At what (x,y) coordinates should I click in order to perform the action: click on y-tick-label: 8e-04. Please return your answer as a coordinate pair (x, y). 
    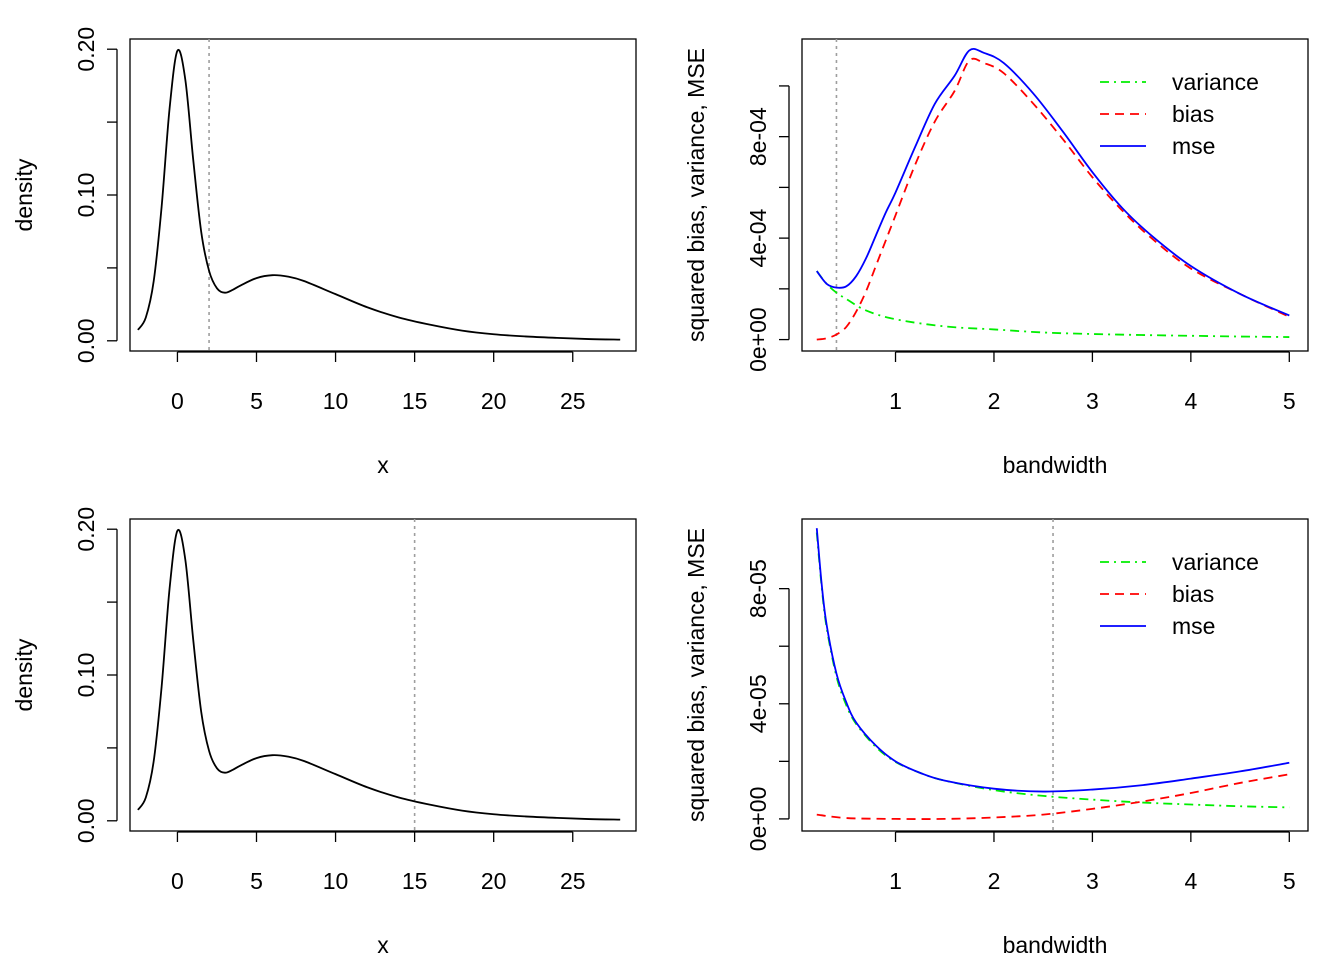
    Looking at the image, I should click on (758, 136).